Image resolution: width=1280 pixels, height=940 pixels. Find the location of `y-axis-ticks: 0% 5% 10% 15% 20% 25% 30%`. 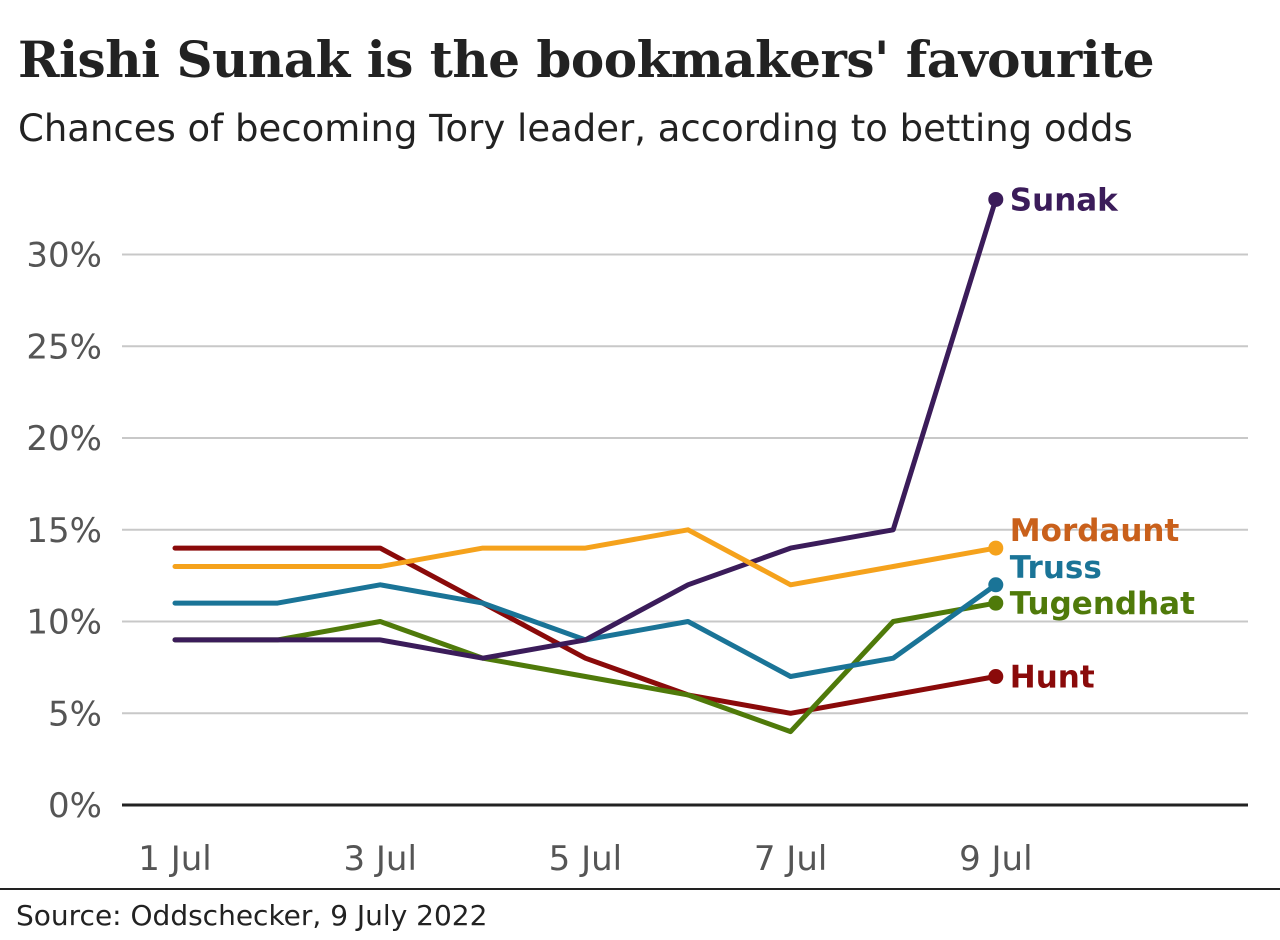

y-axis-ticks: 0% 5% 10% 15% 20% 25% 30% is located at coordinates (64, 531).